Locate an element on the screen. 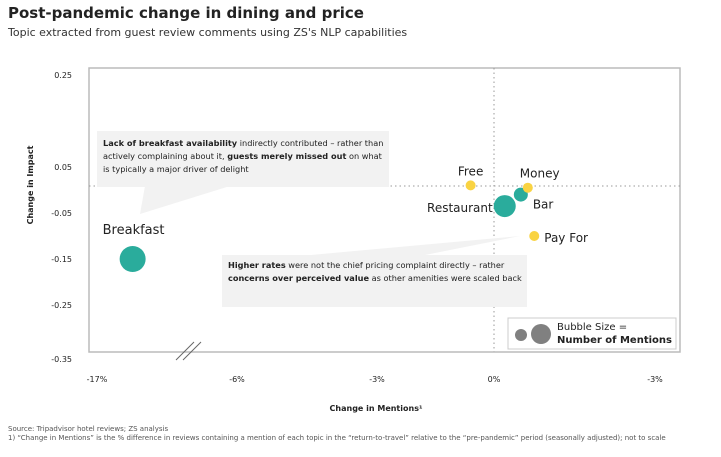  y-tick-label: -0.05 is located at coordinates (61, 213).